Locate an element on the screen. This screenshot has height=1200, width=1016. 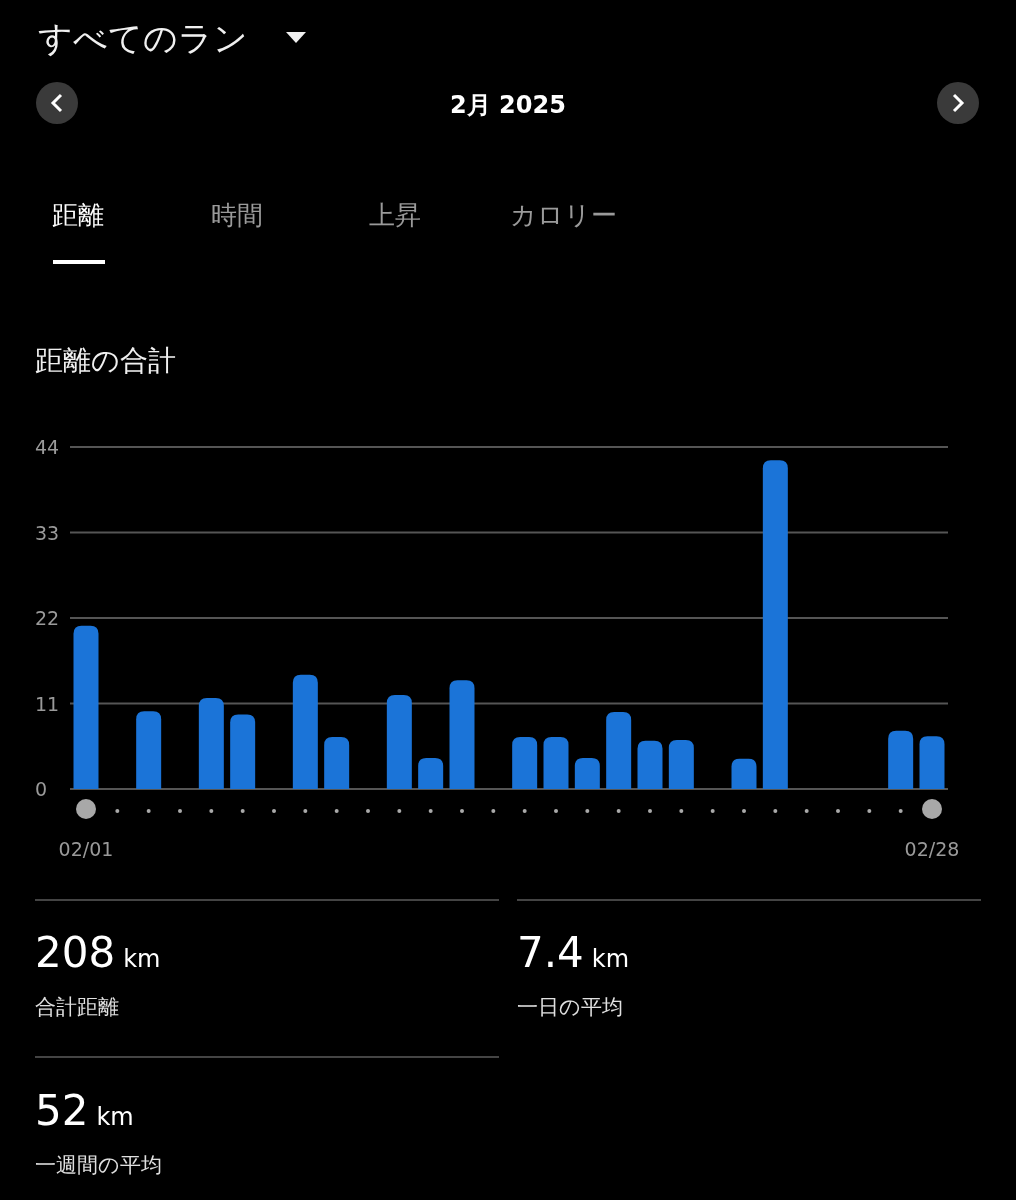
x-tick-label: 02/01 is located at coordinates (86, 849).